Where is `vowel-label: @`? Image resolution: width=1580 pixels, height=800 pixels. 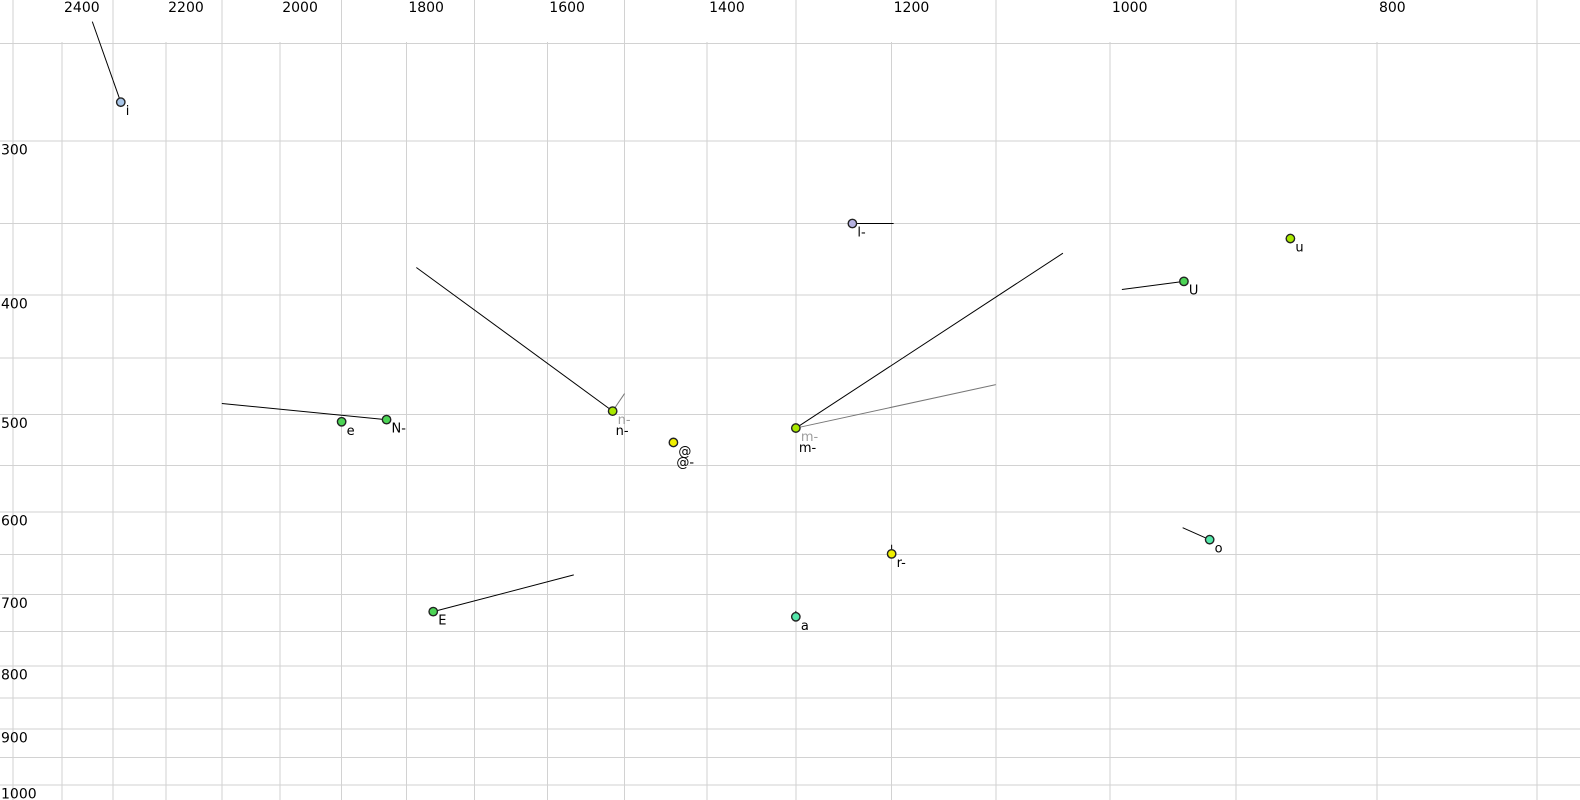 vowel-label: @ is located at coordinates (684, 451).